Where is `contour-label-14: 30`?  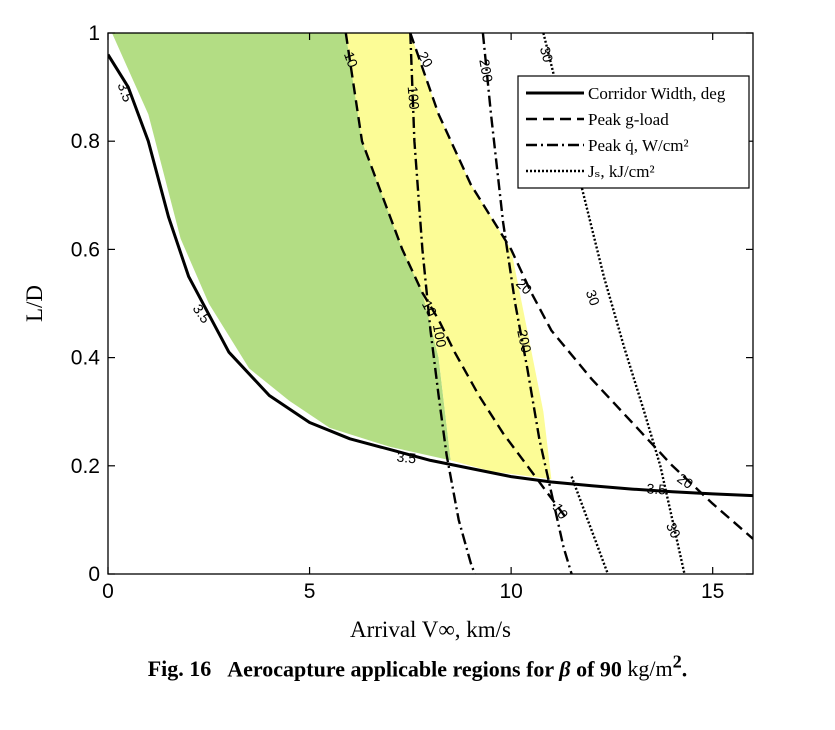 contour-label-14: 30 is located at coordinates (547, 54).